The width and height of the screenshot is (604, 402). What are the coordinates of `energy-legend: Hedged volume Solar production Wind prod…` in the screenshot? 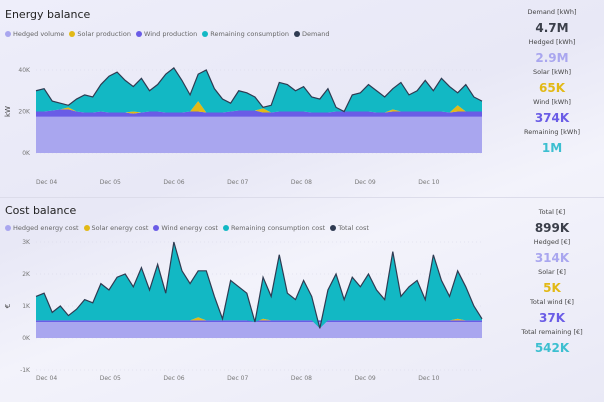 It's located at (167, 34).